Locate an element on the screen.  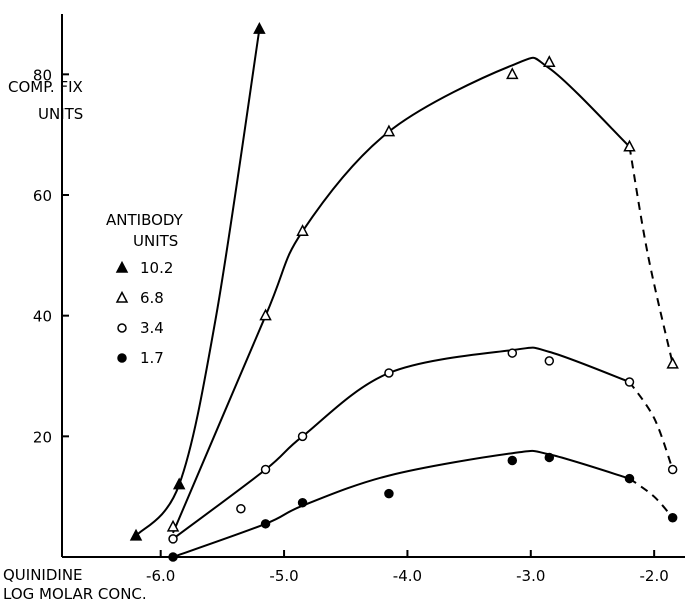
xlabel-line-1: QUINIDINE is located at coordinates (43, 575).